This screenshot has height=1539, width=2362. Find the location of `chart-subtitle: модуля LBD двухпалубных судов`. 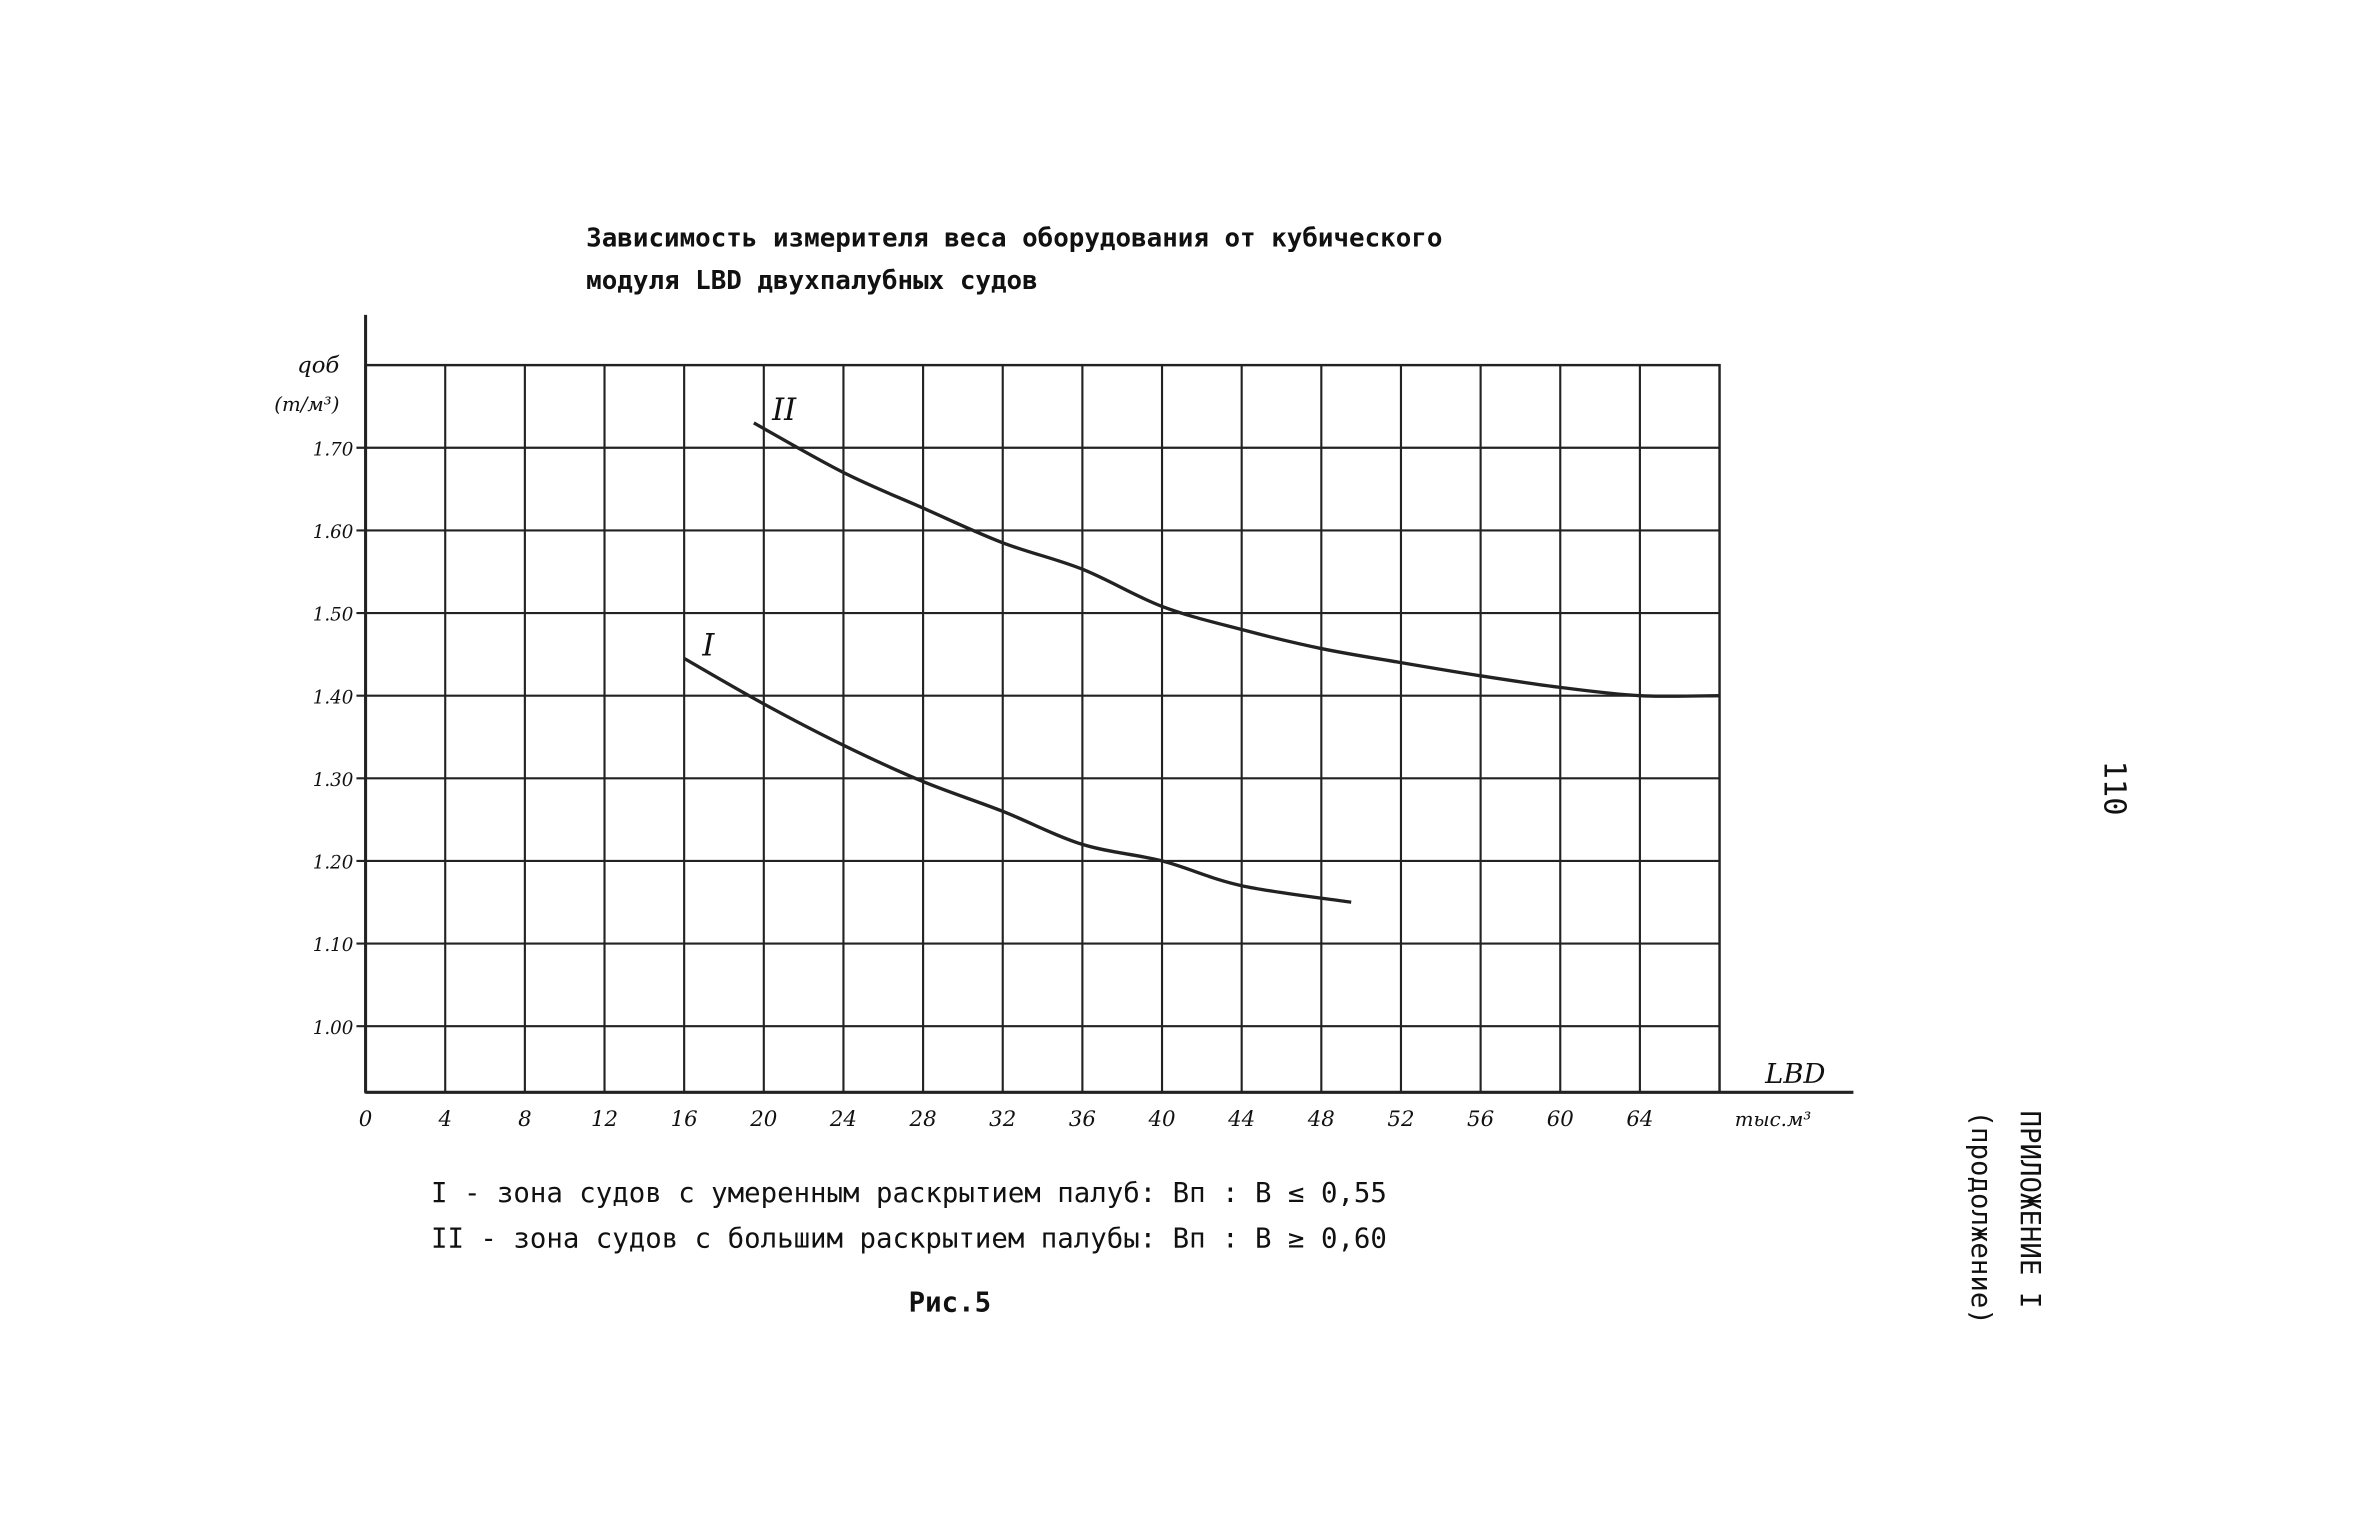

chart-subtitle: модуля LBD двухпалубных судов is located at coordinates (811, 281).